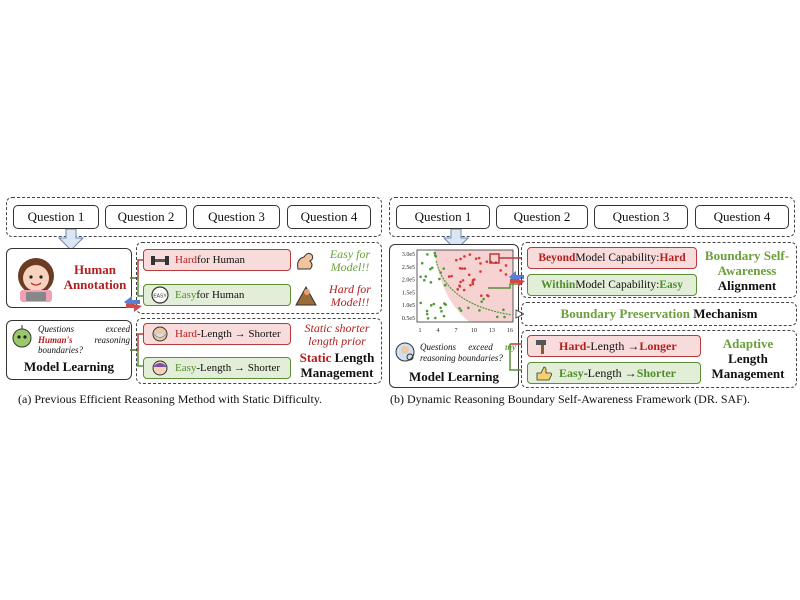  Describe the element at coordinates (95, 277) in the screenshot. I see `human-annotation-label: Human Annotation` at that location.